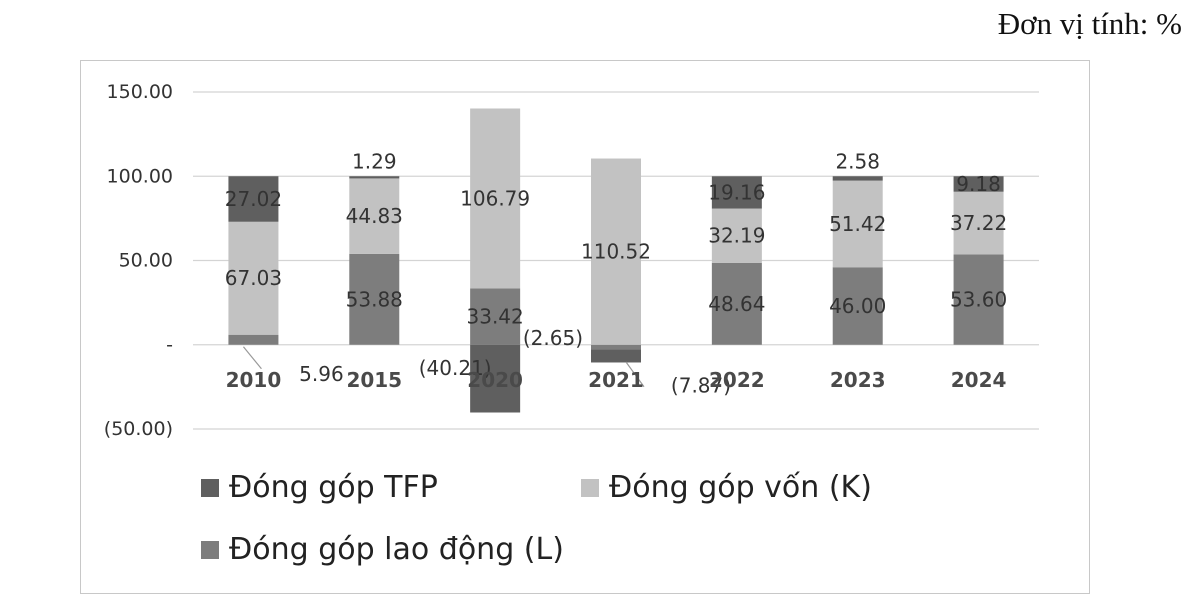  Describe the element at coordinates (616, 347) in the screenshot. I see `bar-dong-gop-lao-dong-l-2021` at that location.